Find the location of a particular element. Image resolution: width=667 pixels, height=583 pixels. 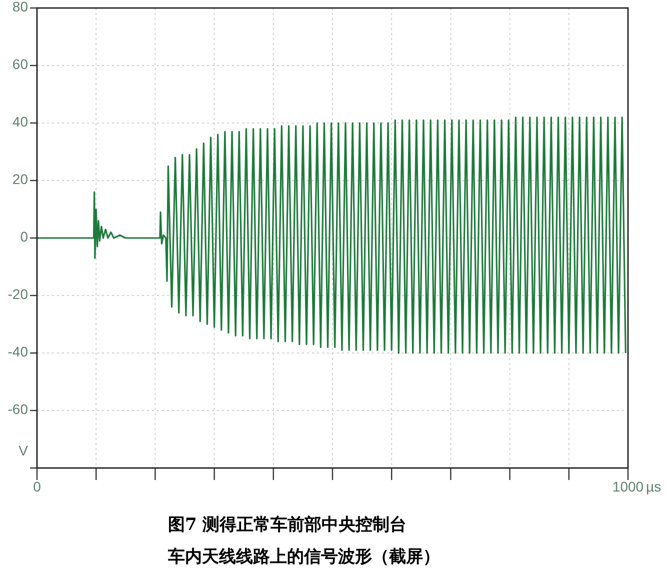

text: 车内天线线路上的信号波形（截屏） is located at coordinates (303, 557).